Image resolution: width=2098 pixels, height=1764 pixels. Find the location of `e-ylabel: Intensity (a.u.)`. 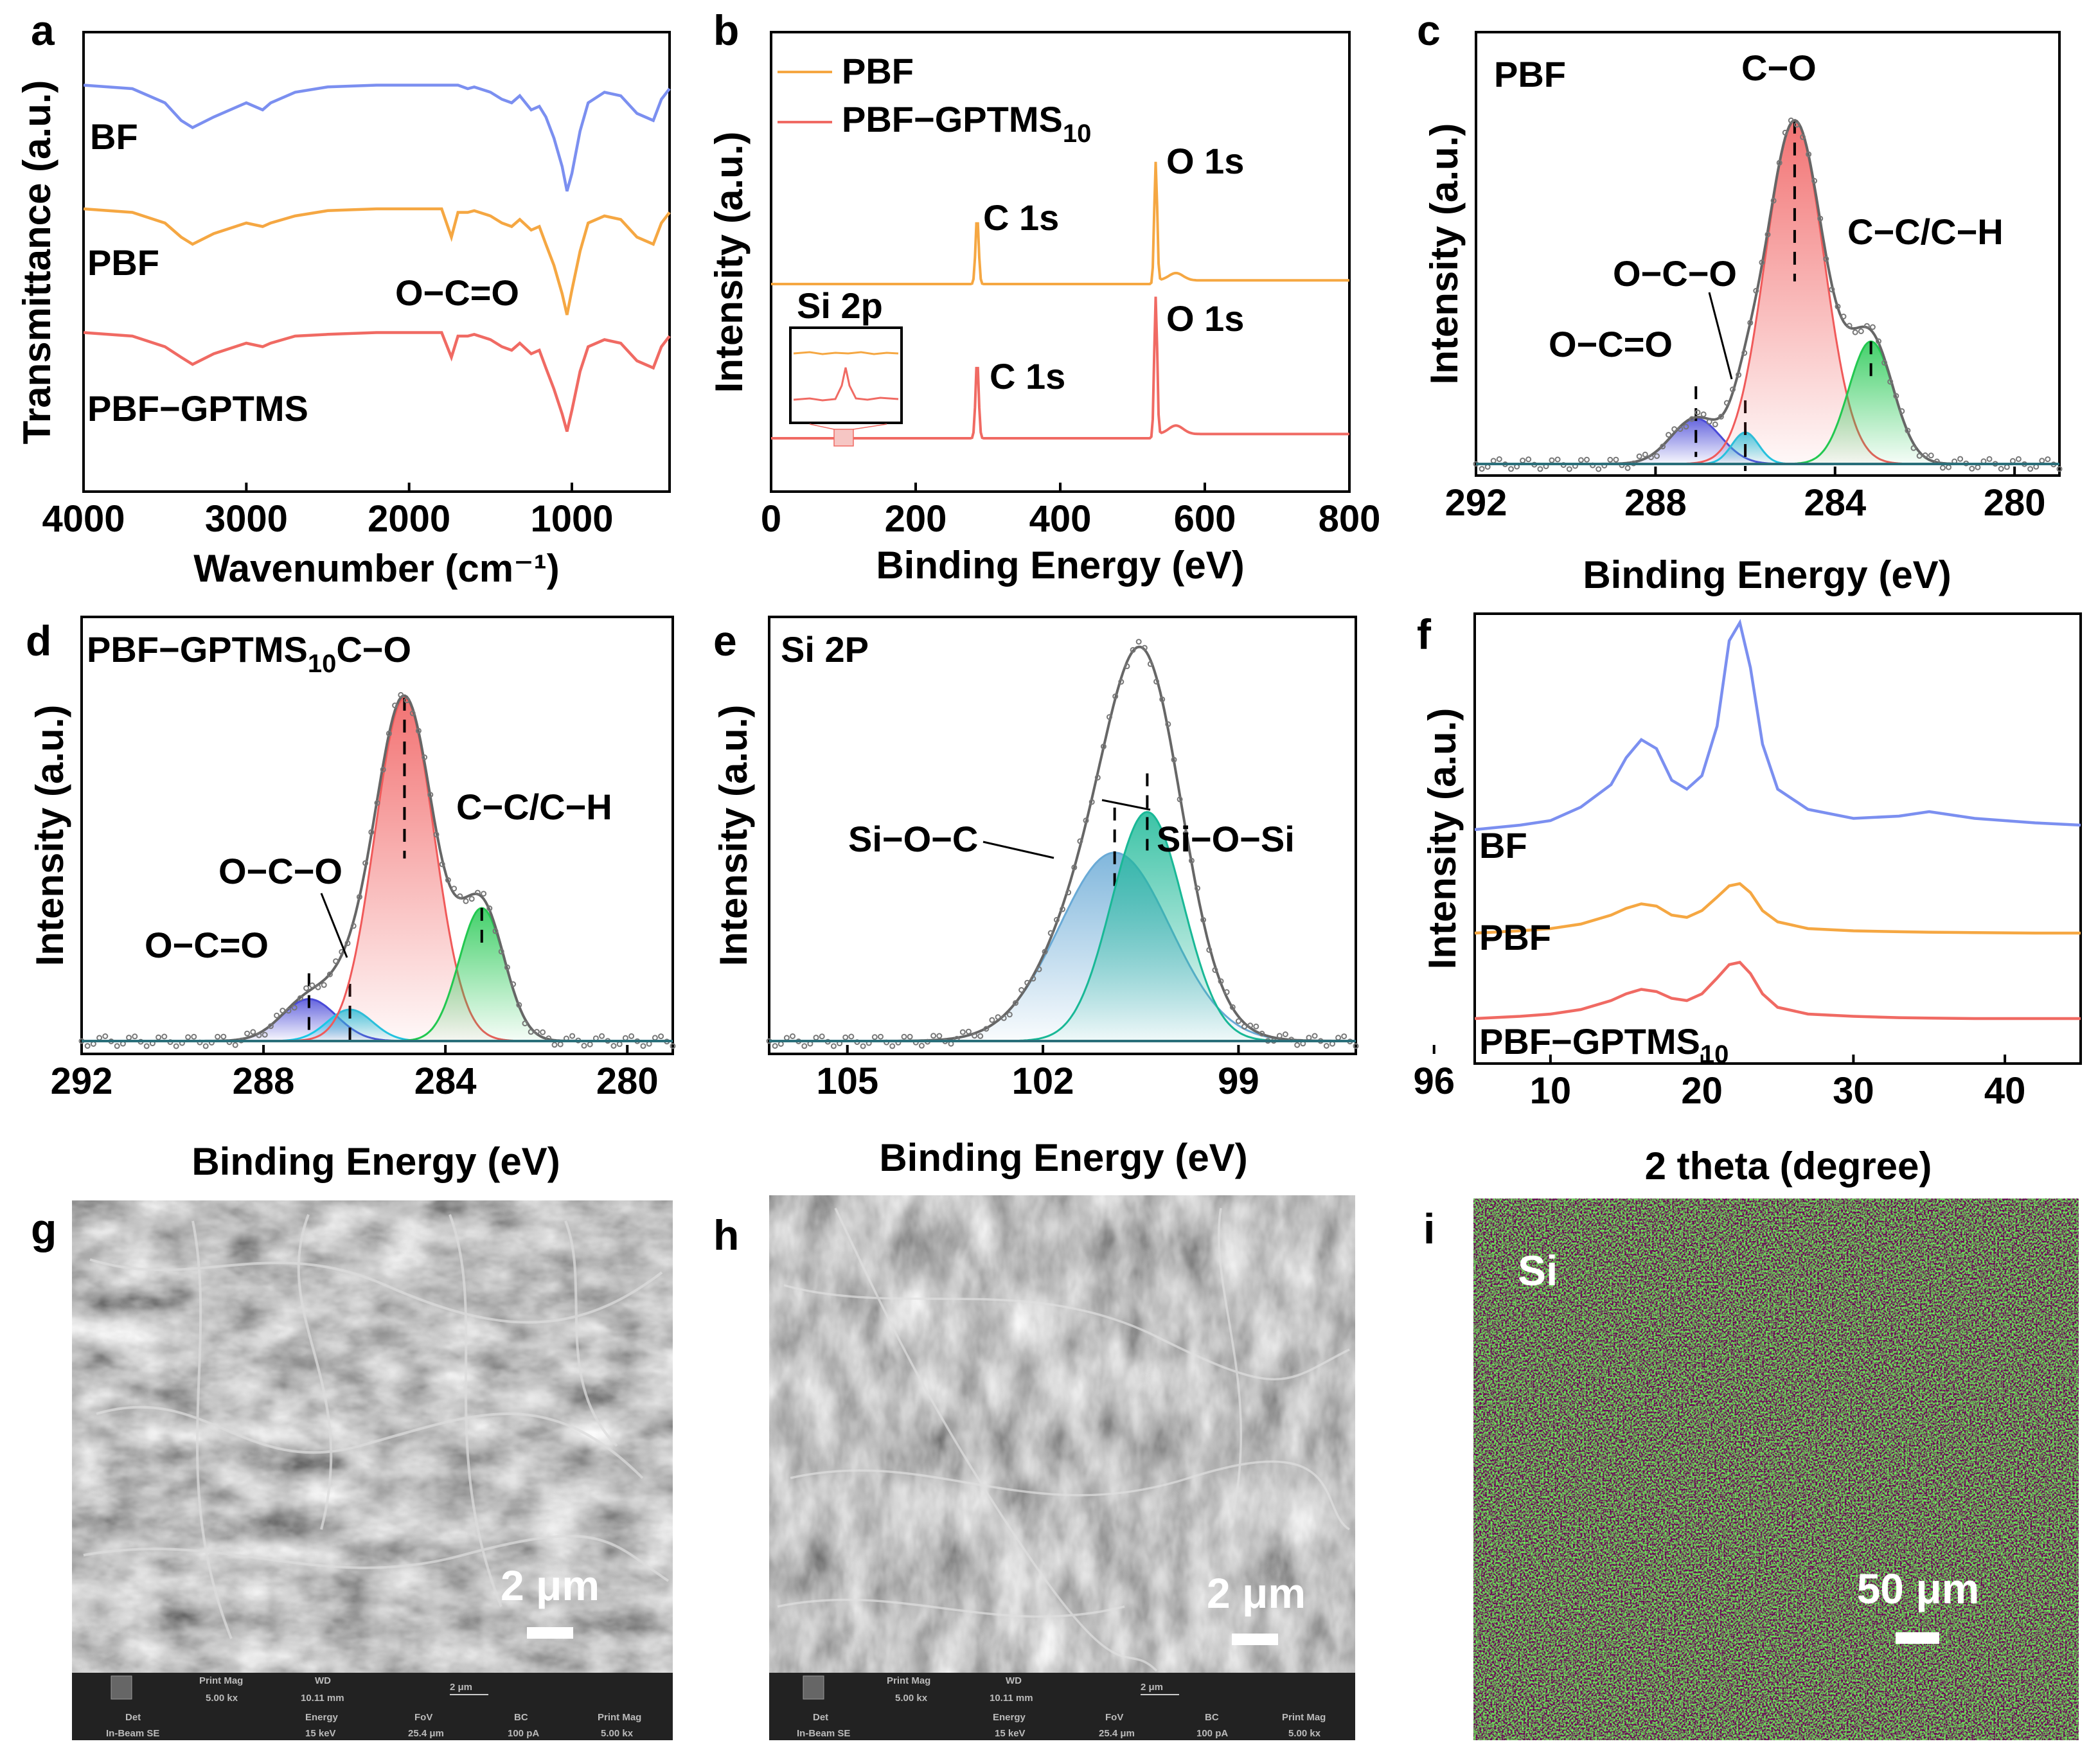

e-ylabel: Intensity (a.u.) is located at coordinates (733, 836).